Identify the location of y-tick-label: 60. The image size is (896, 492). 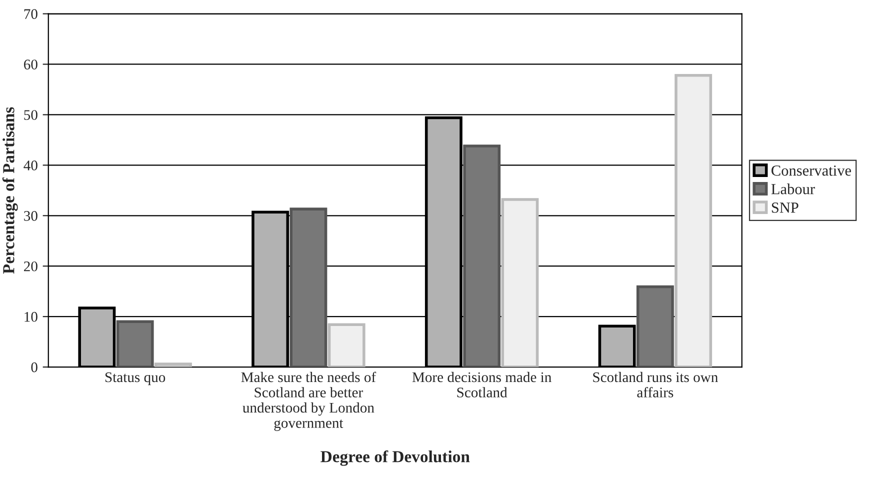
(31, 65).